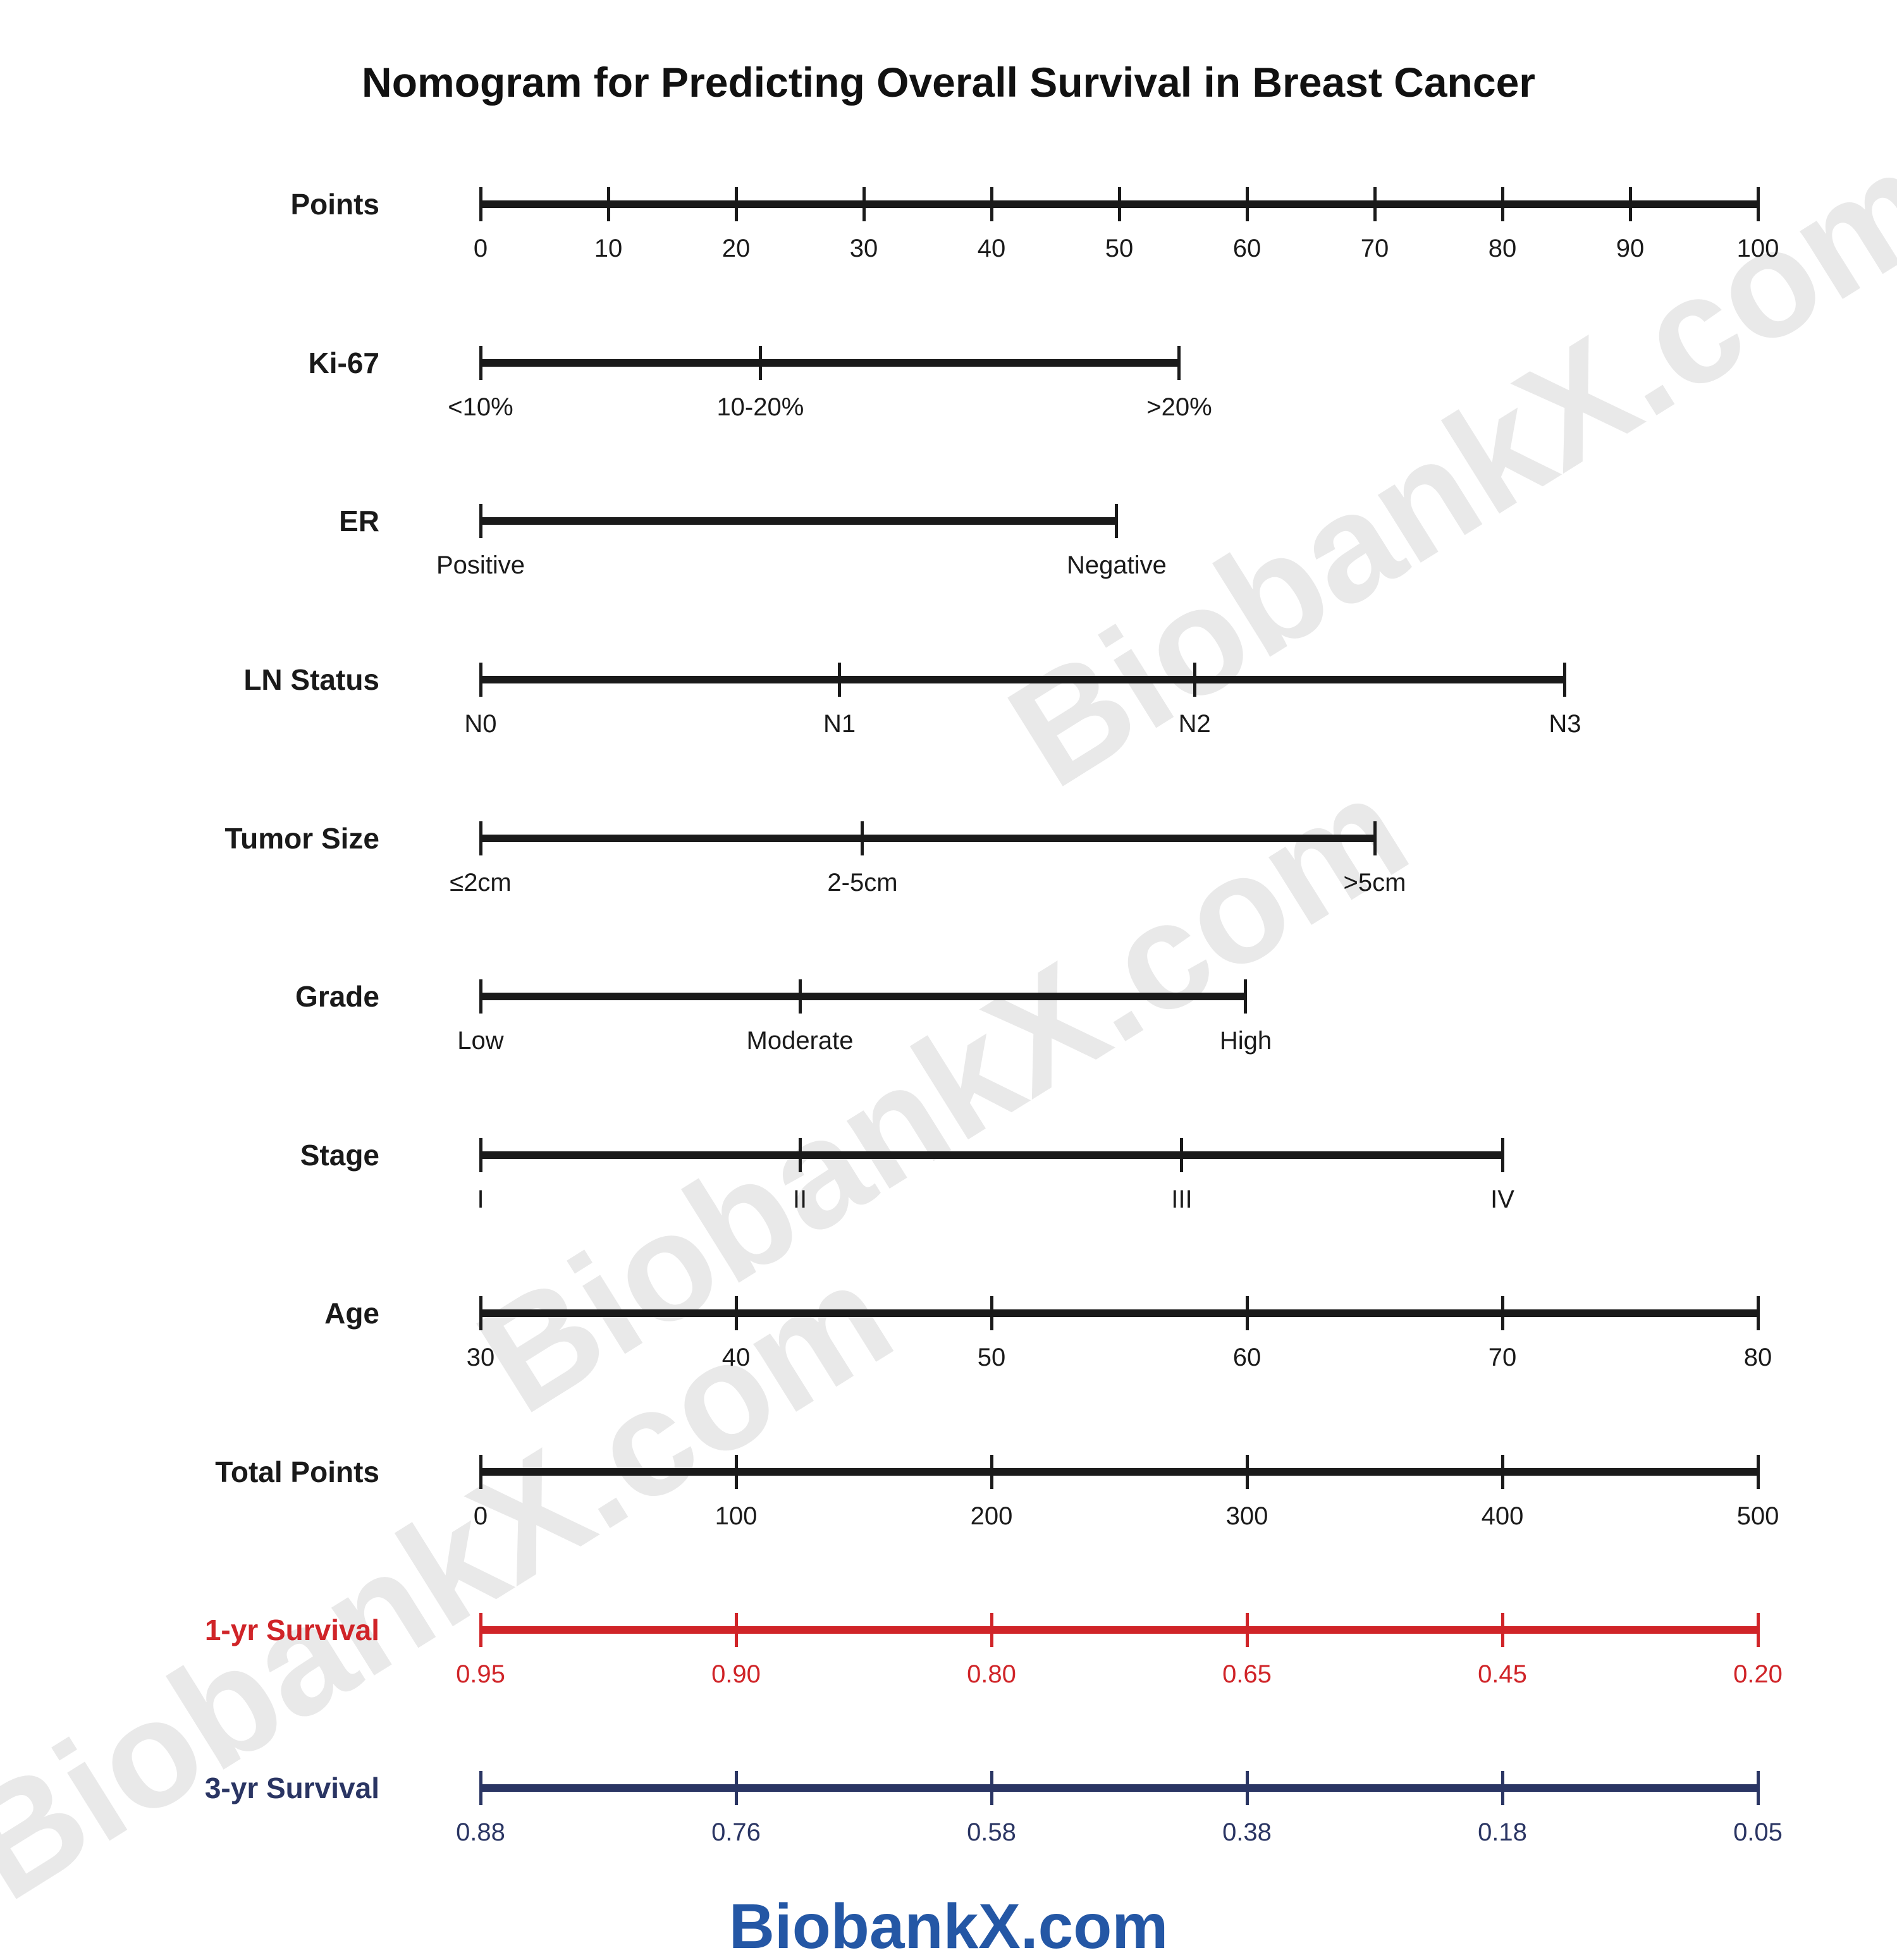  I want to click on tick-label: 90, so click(1630, 248).